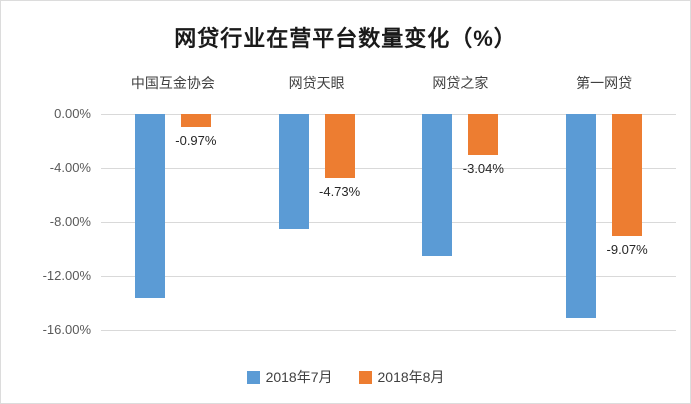 This screenshot has height=404, width=691. What do you see at coordinates (411, 377) in the screenshot?
I see `legend-label: 2018年8月` at bounding box center [411, 377].